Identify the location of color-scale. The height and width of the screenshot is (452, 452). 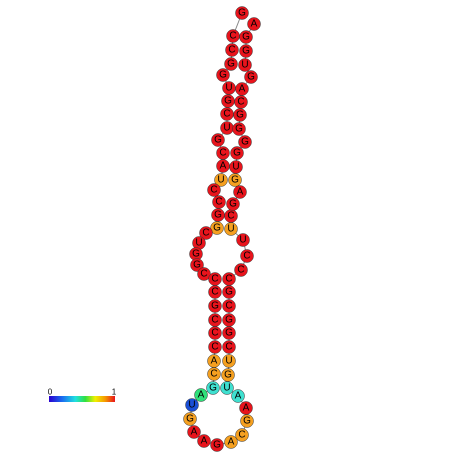
(82, 399).